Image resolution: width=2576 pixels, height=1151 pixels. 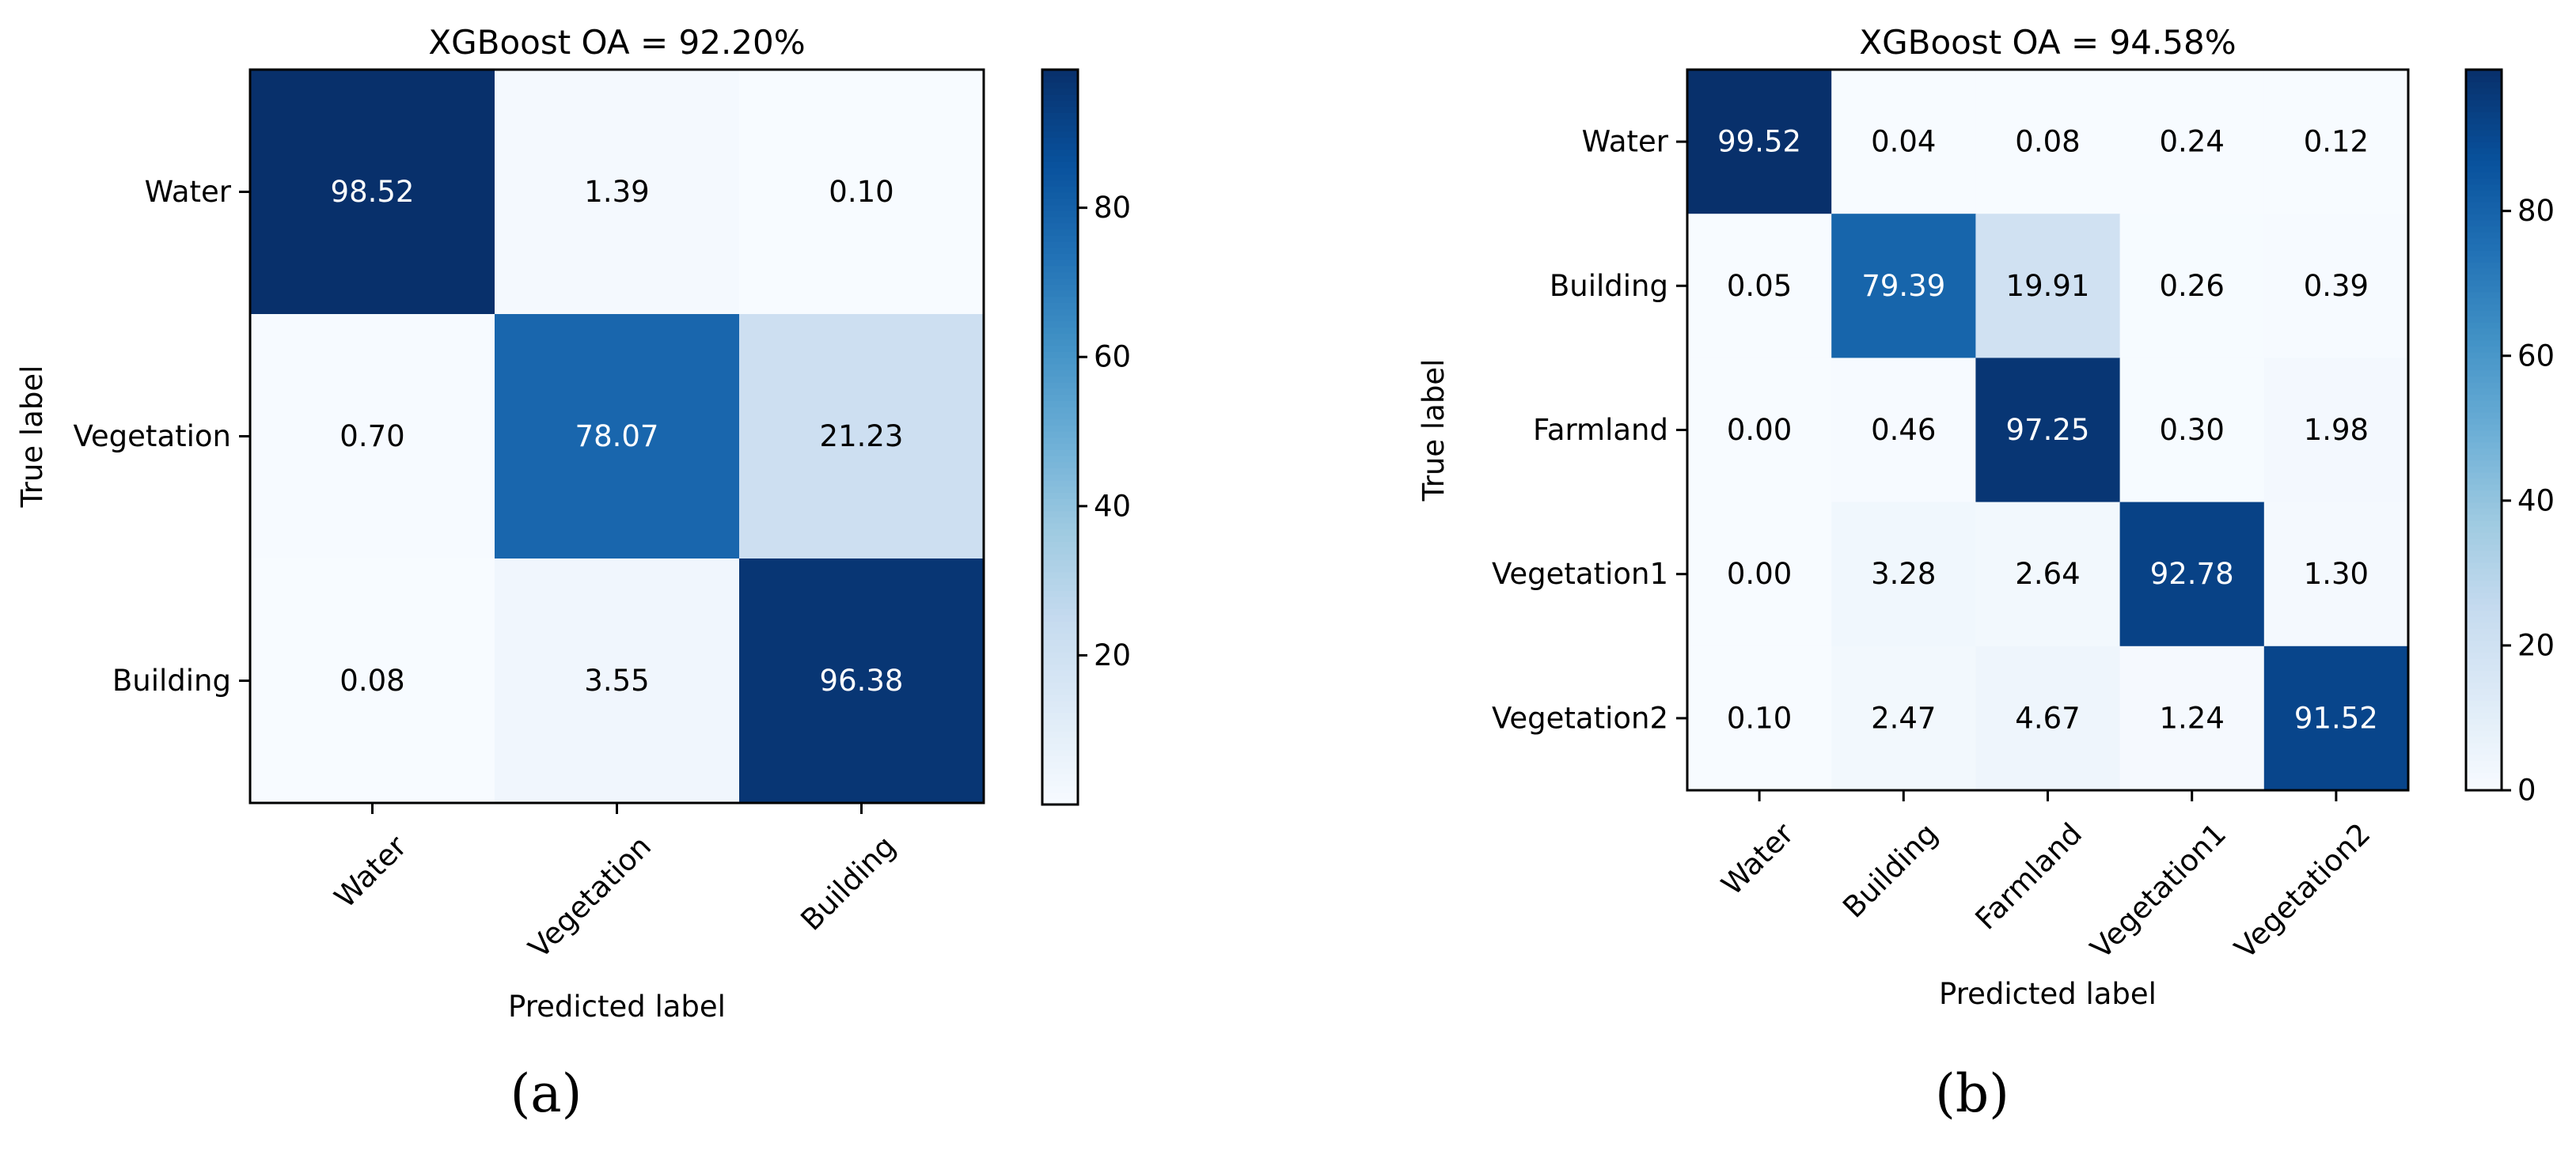 I want to click on panel-b-cell-value: 0.10, so click(x=1759, y=718).